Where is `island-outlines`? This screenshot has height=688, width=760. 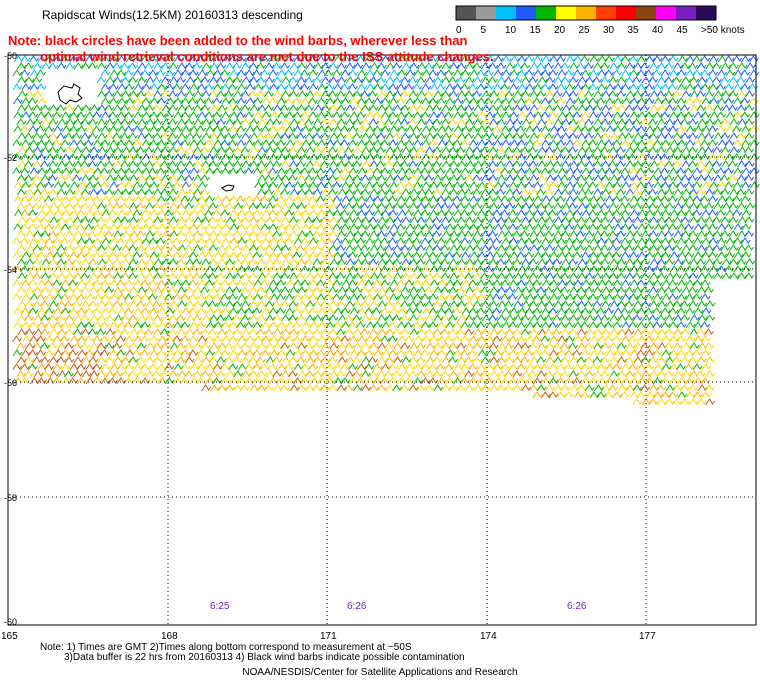 island-outlines is located at coordinates (146, 137).